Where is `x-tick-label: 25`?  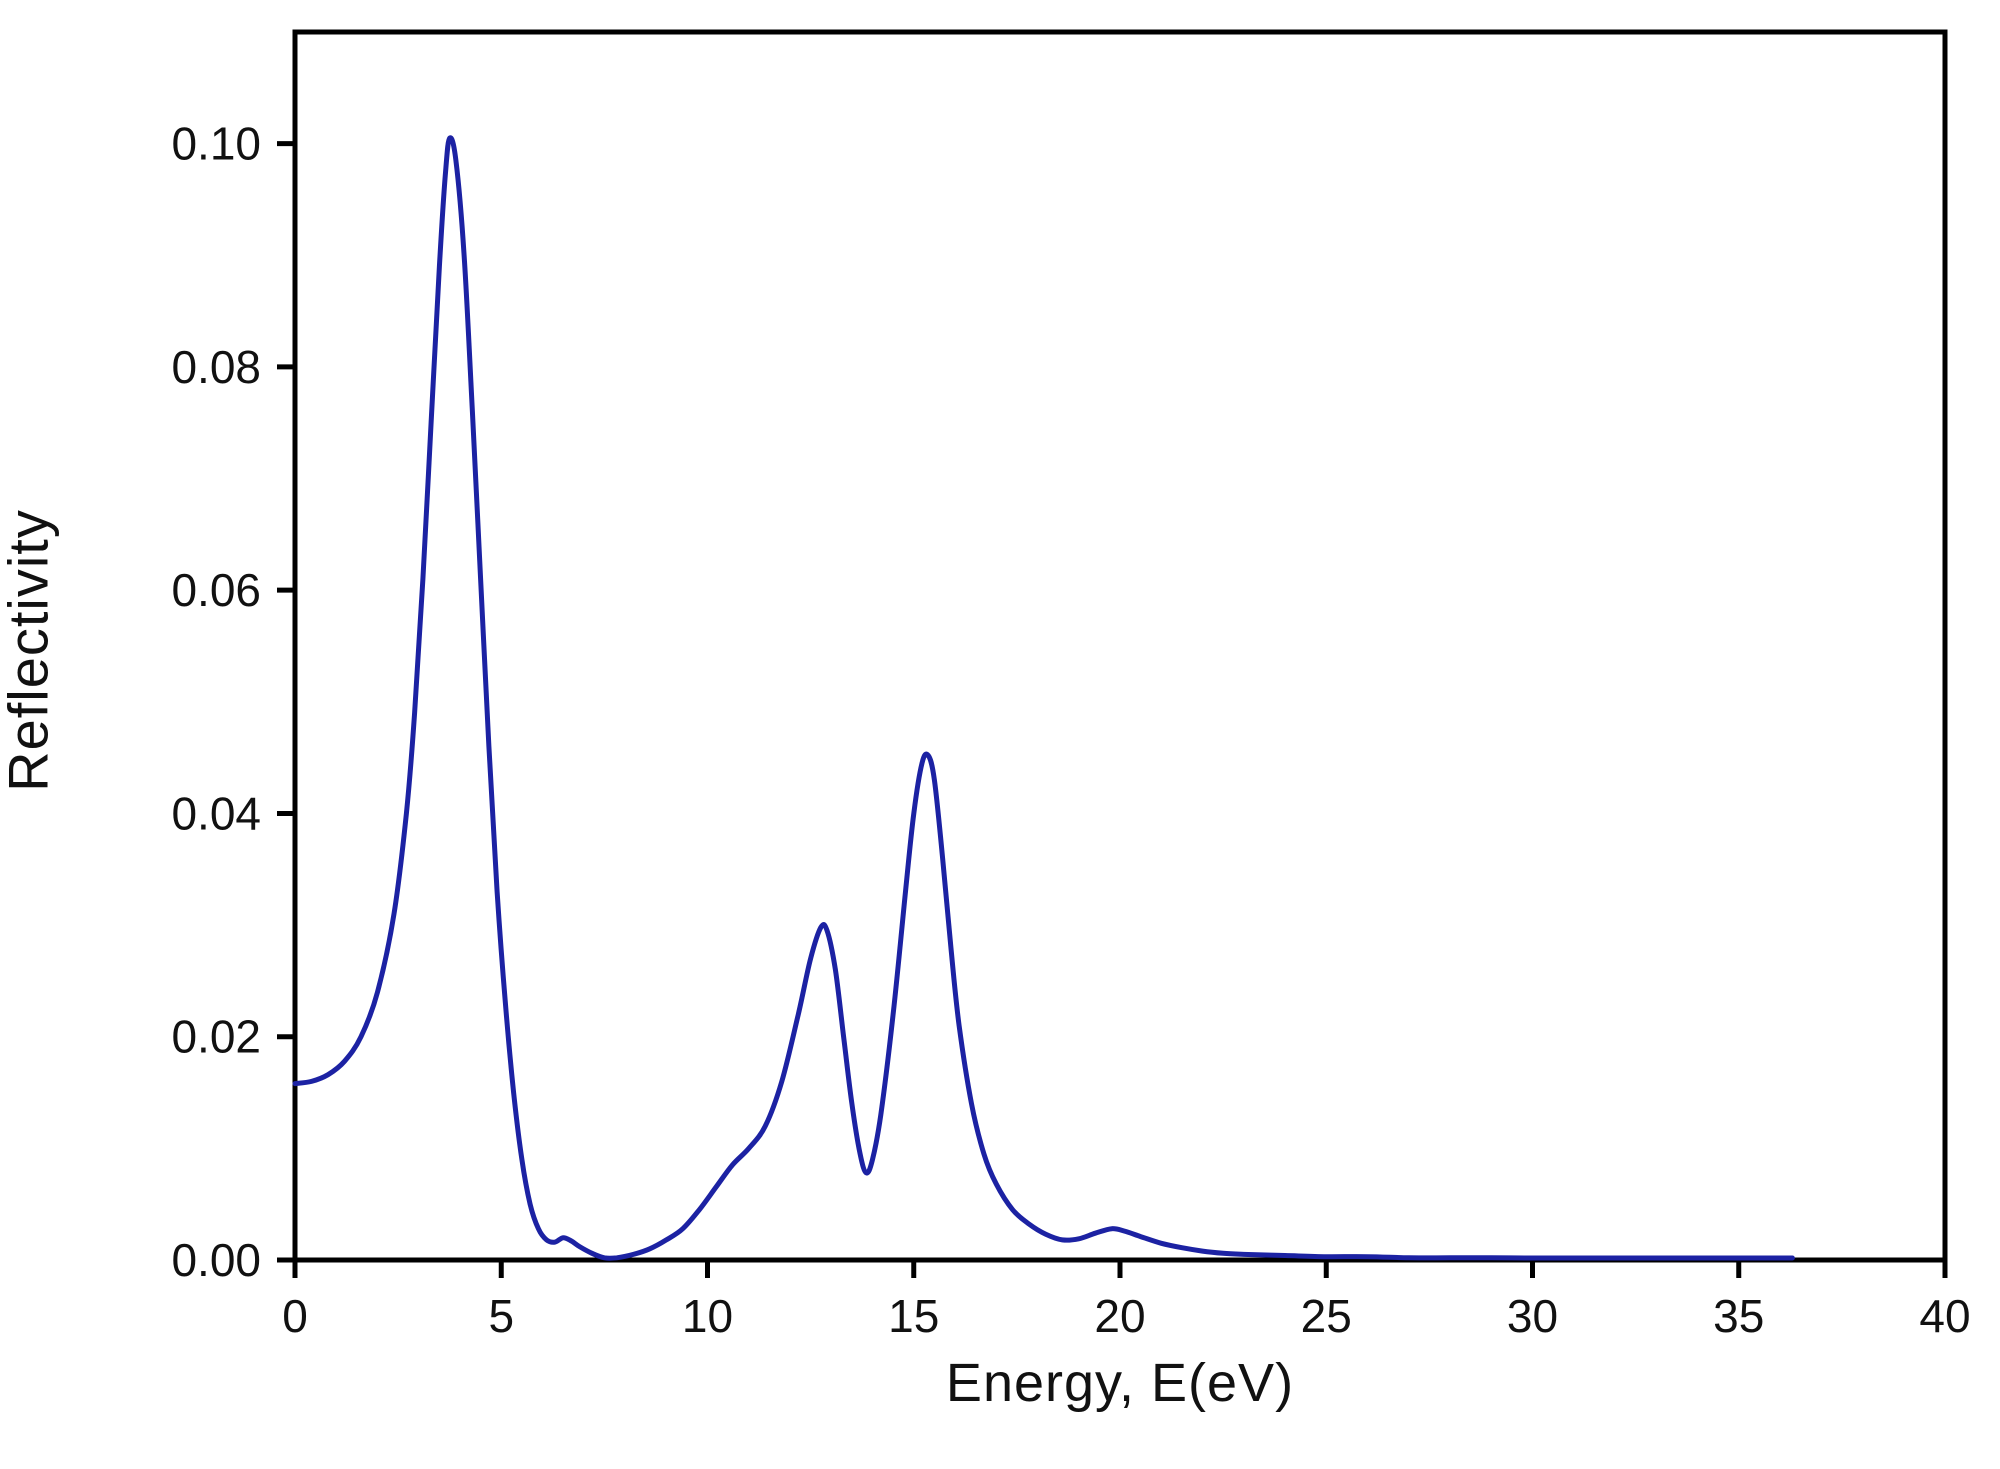 x-tick-label: 25 is located at coordinates (1326, 1316).